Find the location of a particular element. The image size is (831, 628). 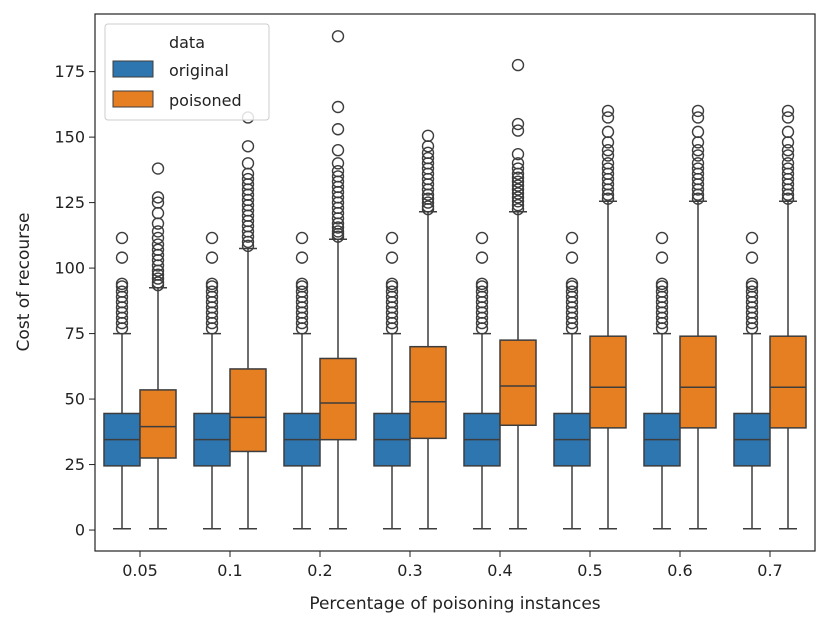

y-tick-label: 150 is located at coordinates (69, 137).